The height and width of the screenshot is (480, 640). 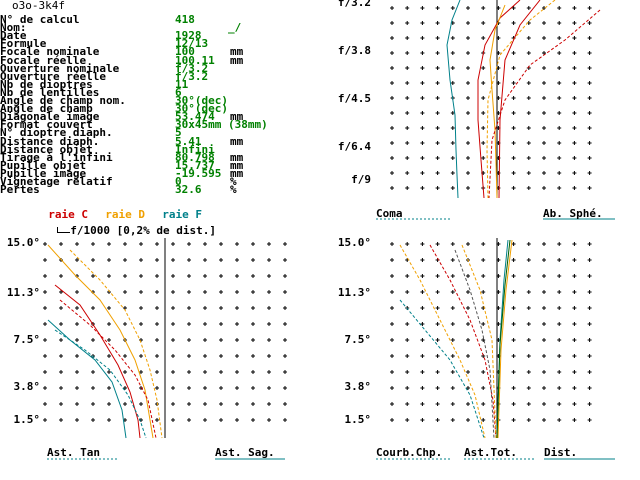 What do you see at coordinates (354, 98) in the screenshot?
I see `aperture-tick-label: f/4.5` at bounding box center [354, 98].